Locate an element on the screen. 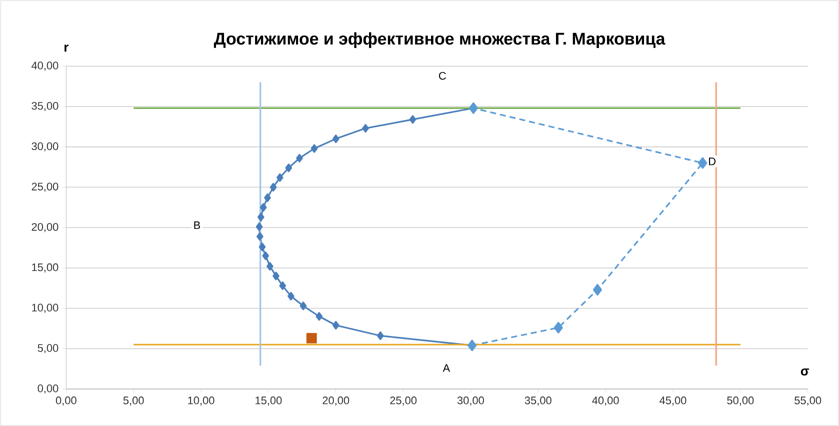 Image resolution: width=839 pixels, height=426 pixels. x-tick-label: 30,00 is located at coordinates (470, 401).